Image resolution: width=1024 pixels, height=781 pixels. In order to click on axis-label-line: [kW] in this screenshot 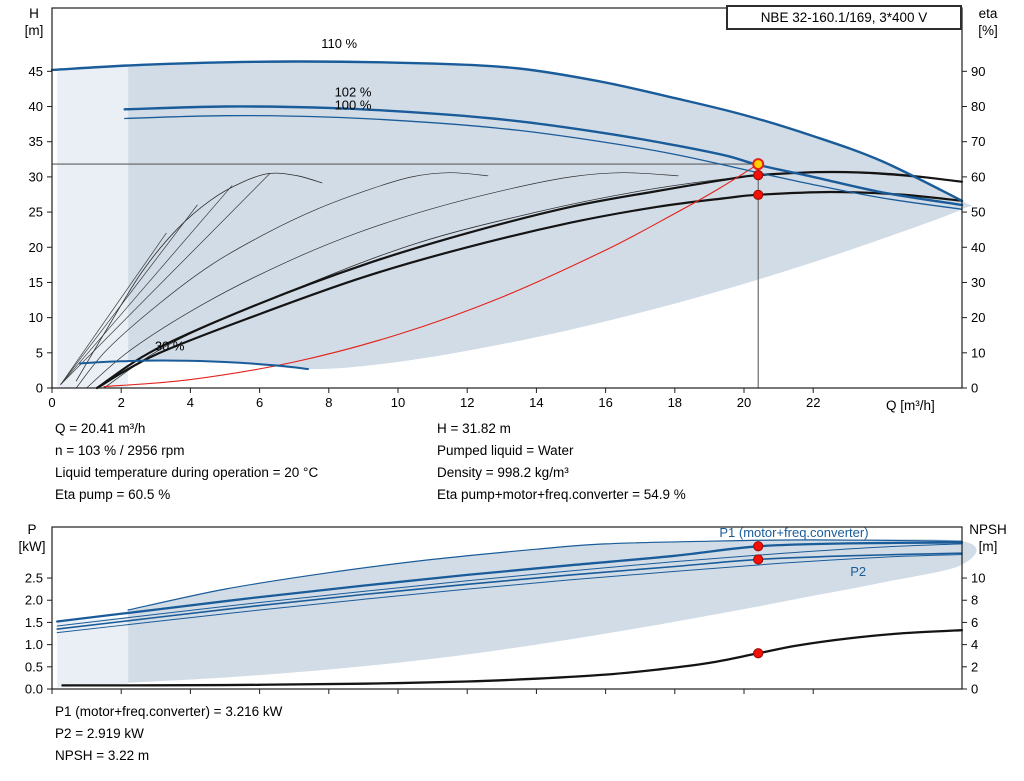, I will do `click(32, 546)`.